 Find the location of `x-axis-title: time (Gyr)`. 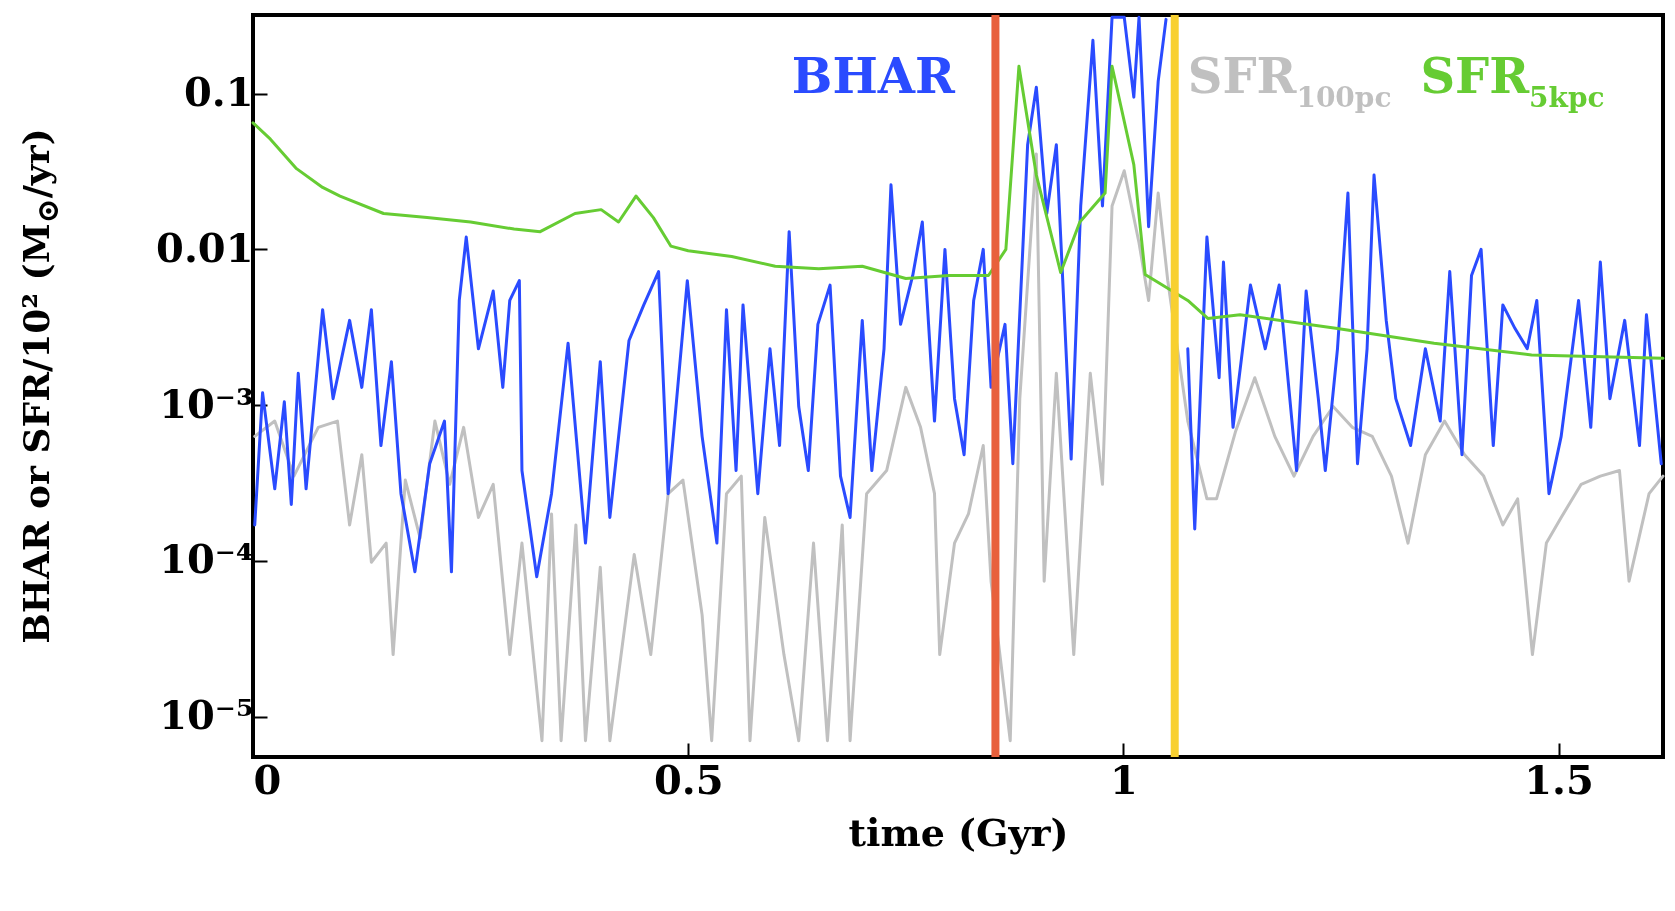

x-axis-title: time (Gyr) is located at coordinates (958, 832).